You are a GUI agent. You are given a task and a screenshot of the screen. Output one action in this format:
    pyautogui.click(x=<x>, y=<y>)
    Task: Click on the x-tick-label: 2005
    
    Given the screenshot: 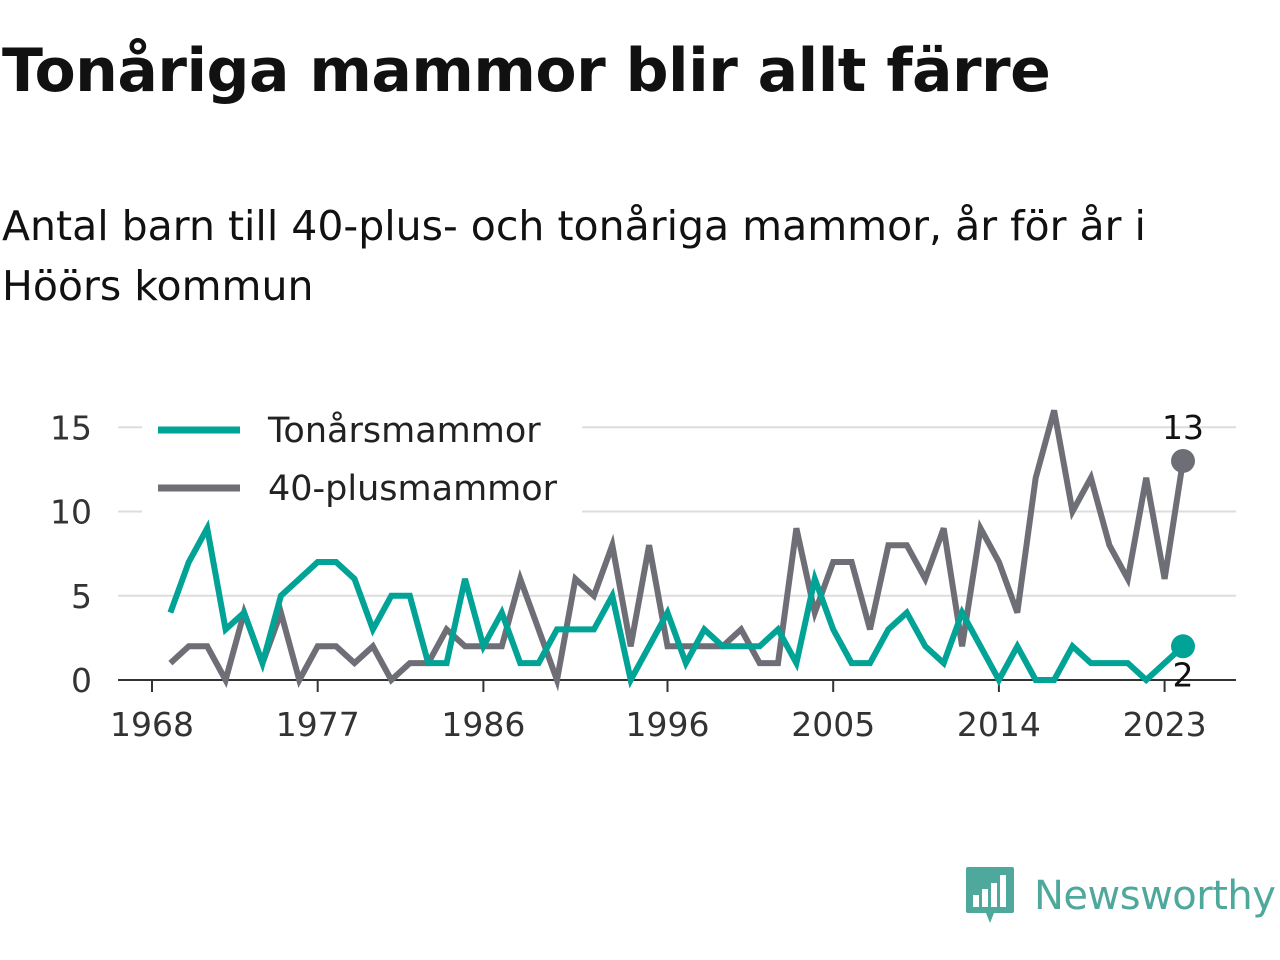 What is the action you would take?
    pyautogui.click(x=833, y=724)
    